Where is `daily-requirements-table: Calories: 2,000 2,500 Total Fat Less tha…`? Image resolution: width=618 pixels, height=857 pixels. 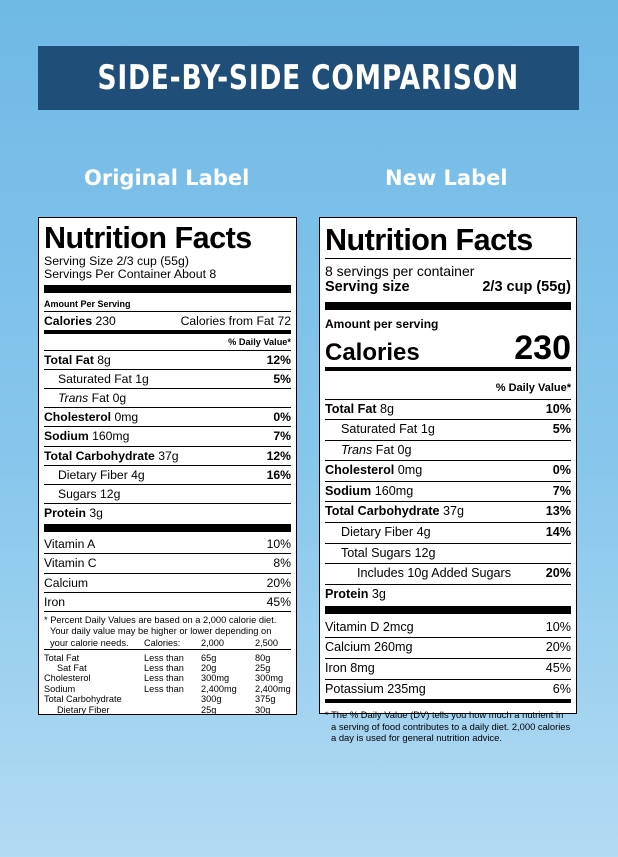
daily-requirements-table: Calories: 2,000 2,500 Total Fat Less tha… is located at coordinates (167, 676).